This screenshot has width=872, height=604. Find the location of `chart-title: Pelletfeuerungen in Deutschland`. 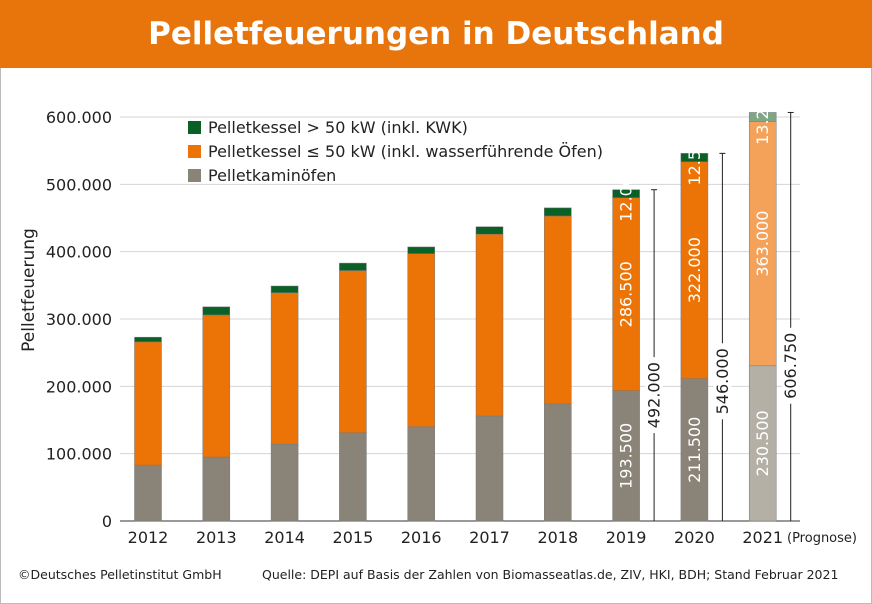

chart-title: Pelletfeuerungen in Deutschland is located at coordinates (436, 34).